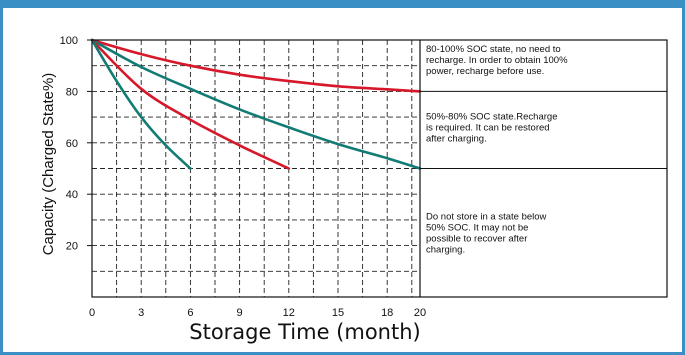  I want to click on x-tick-label: 3, so click(141, 313).